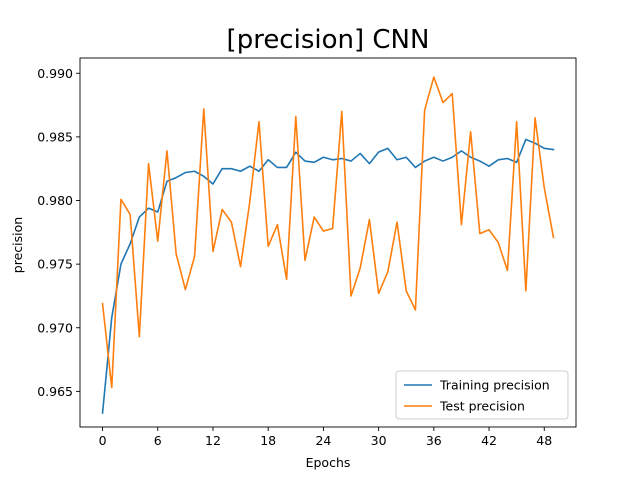 The image size is (640, 480). What do you see at coordinates (328, 40) in the screenshot?
I see `chart-title: [precision] CNN` at bounding box center [328, 40].